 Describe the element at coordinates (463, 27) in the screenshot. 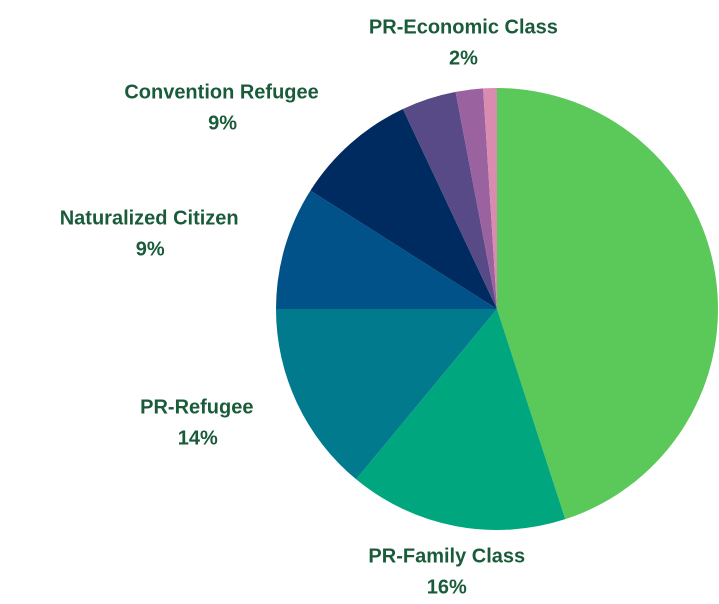

I see `slice-label: PR-Economic Class` at that location.